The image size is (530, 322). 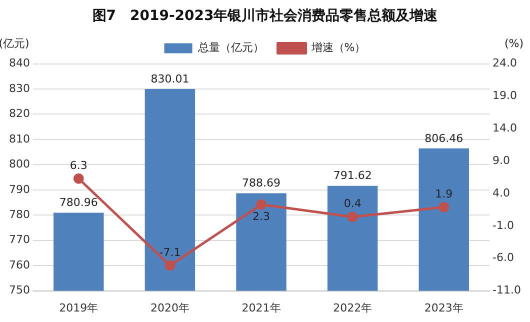 I want to click on data-label: 2.3, so click(x=261, y=216).